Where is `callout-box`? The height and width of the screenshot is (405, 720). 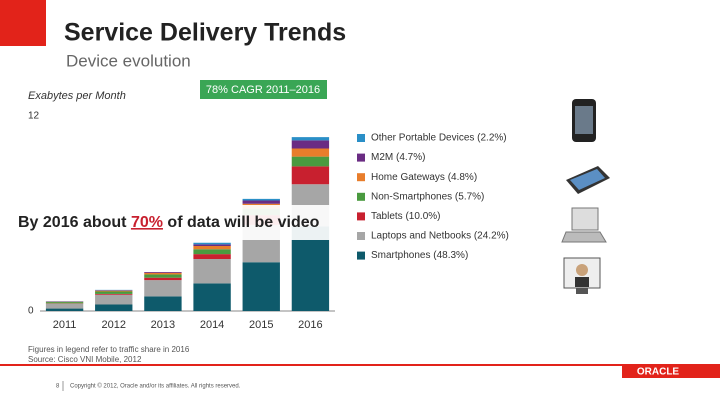 callout-box is located at coordinates (183, 222).